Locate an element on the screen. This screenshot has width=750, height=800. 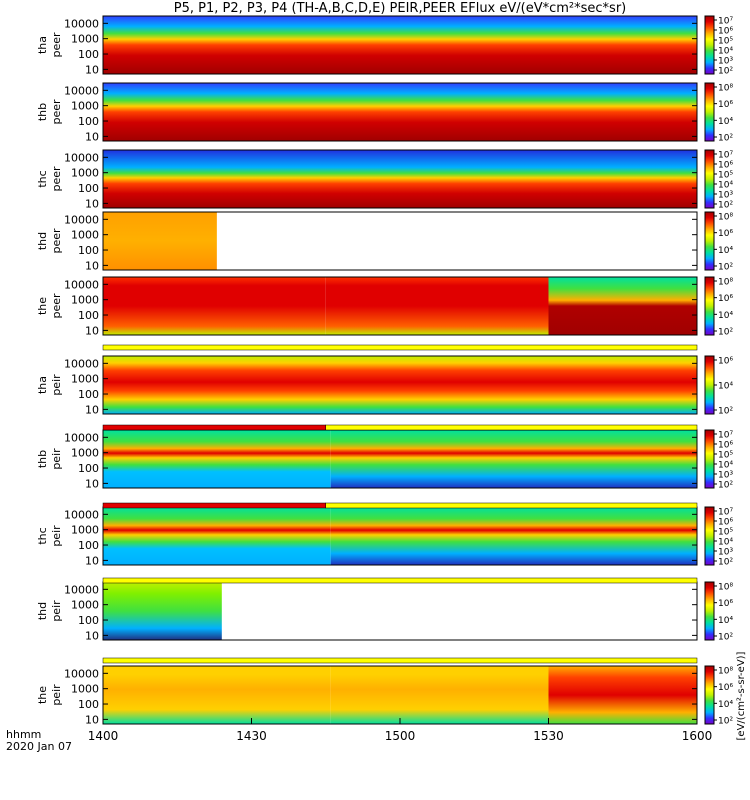
x-tick-label: 1500 is located at coordinates (400, 736).